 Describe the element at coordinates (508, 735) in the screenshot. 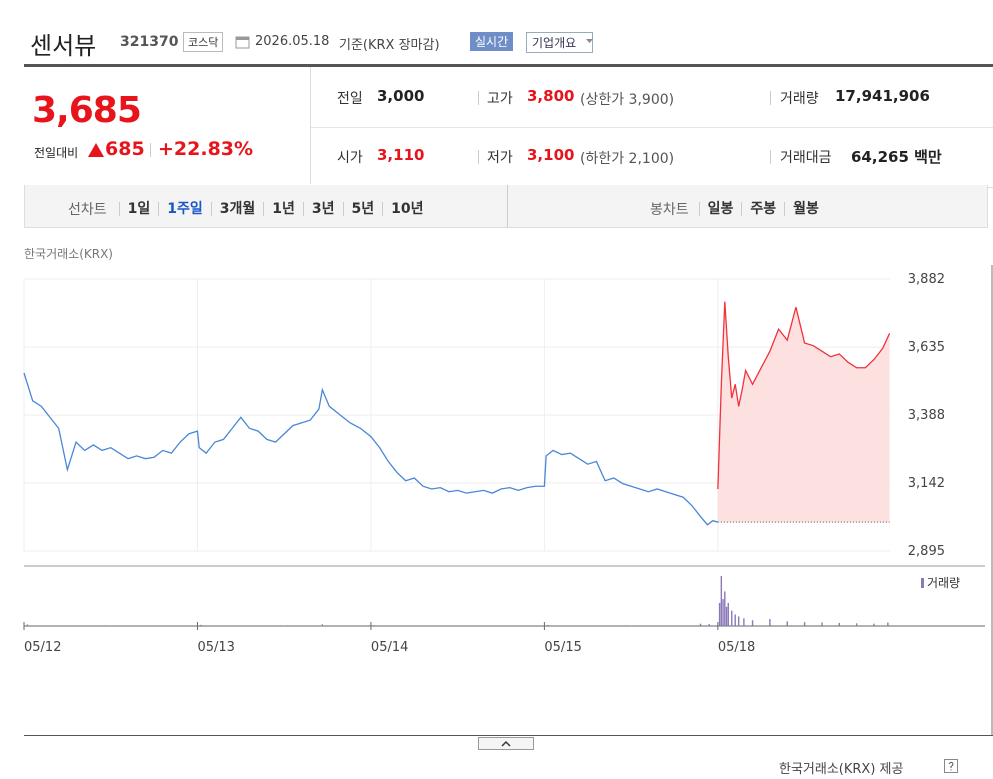

I see `bottom-line` at that location.